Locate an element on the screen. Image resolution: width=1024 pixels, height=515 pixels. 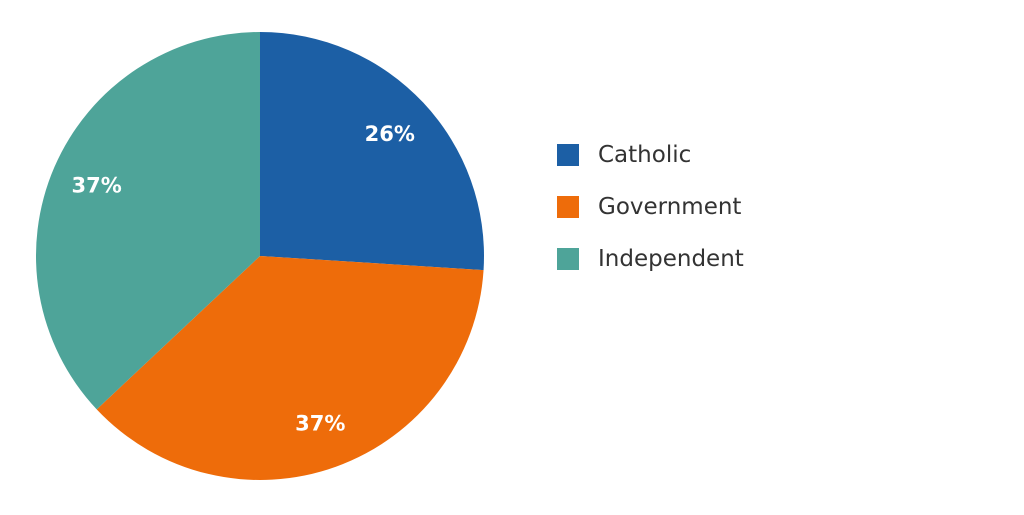
pie-slice-catholic is located at coordinates (372, 151).